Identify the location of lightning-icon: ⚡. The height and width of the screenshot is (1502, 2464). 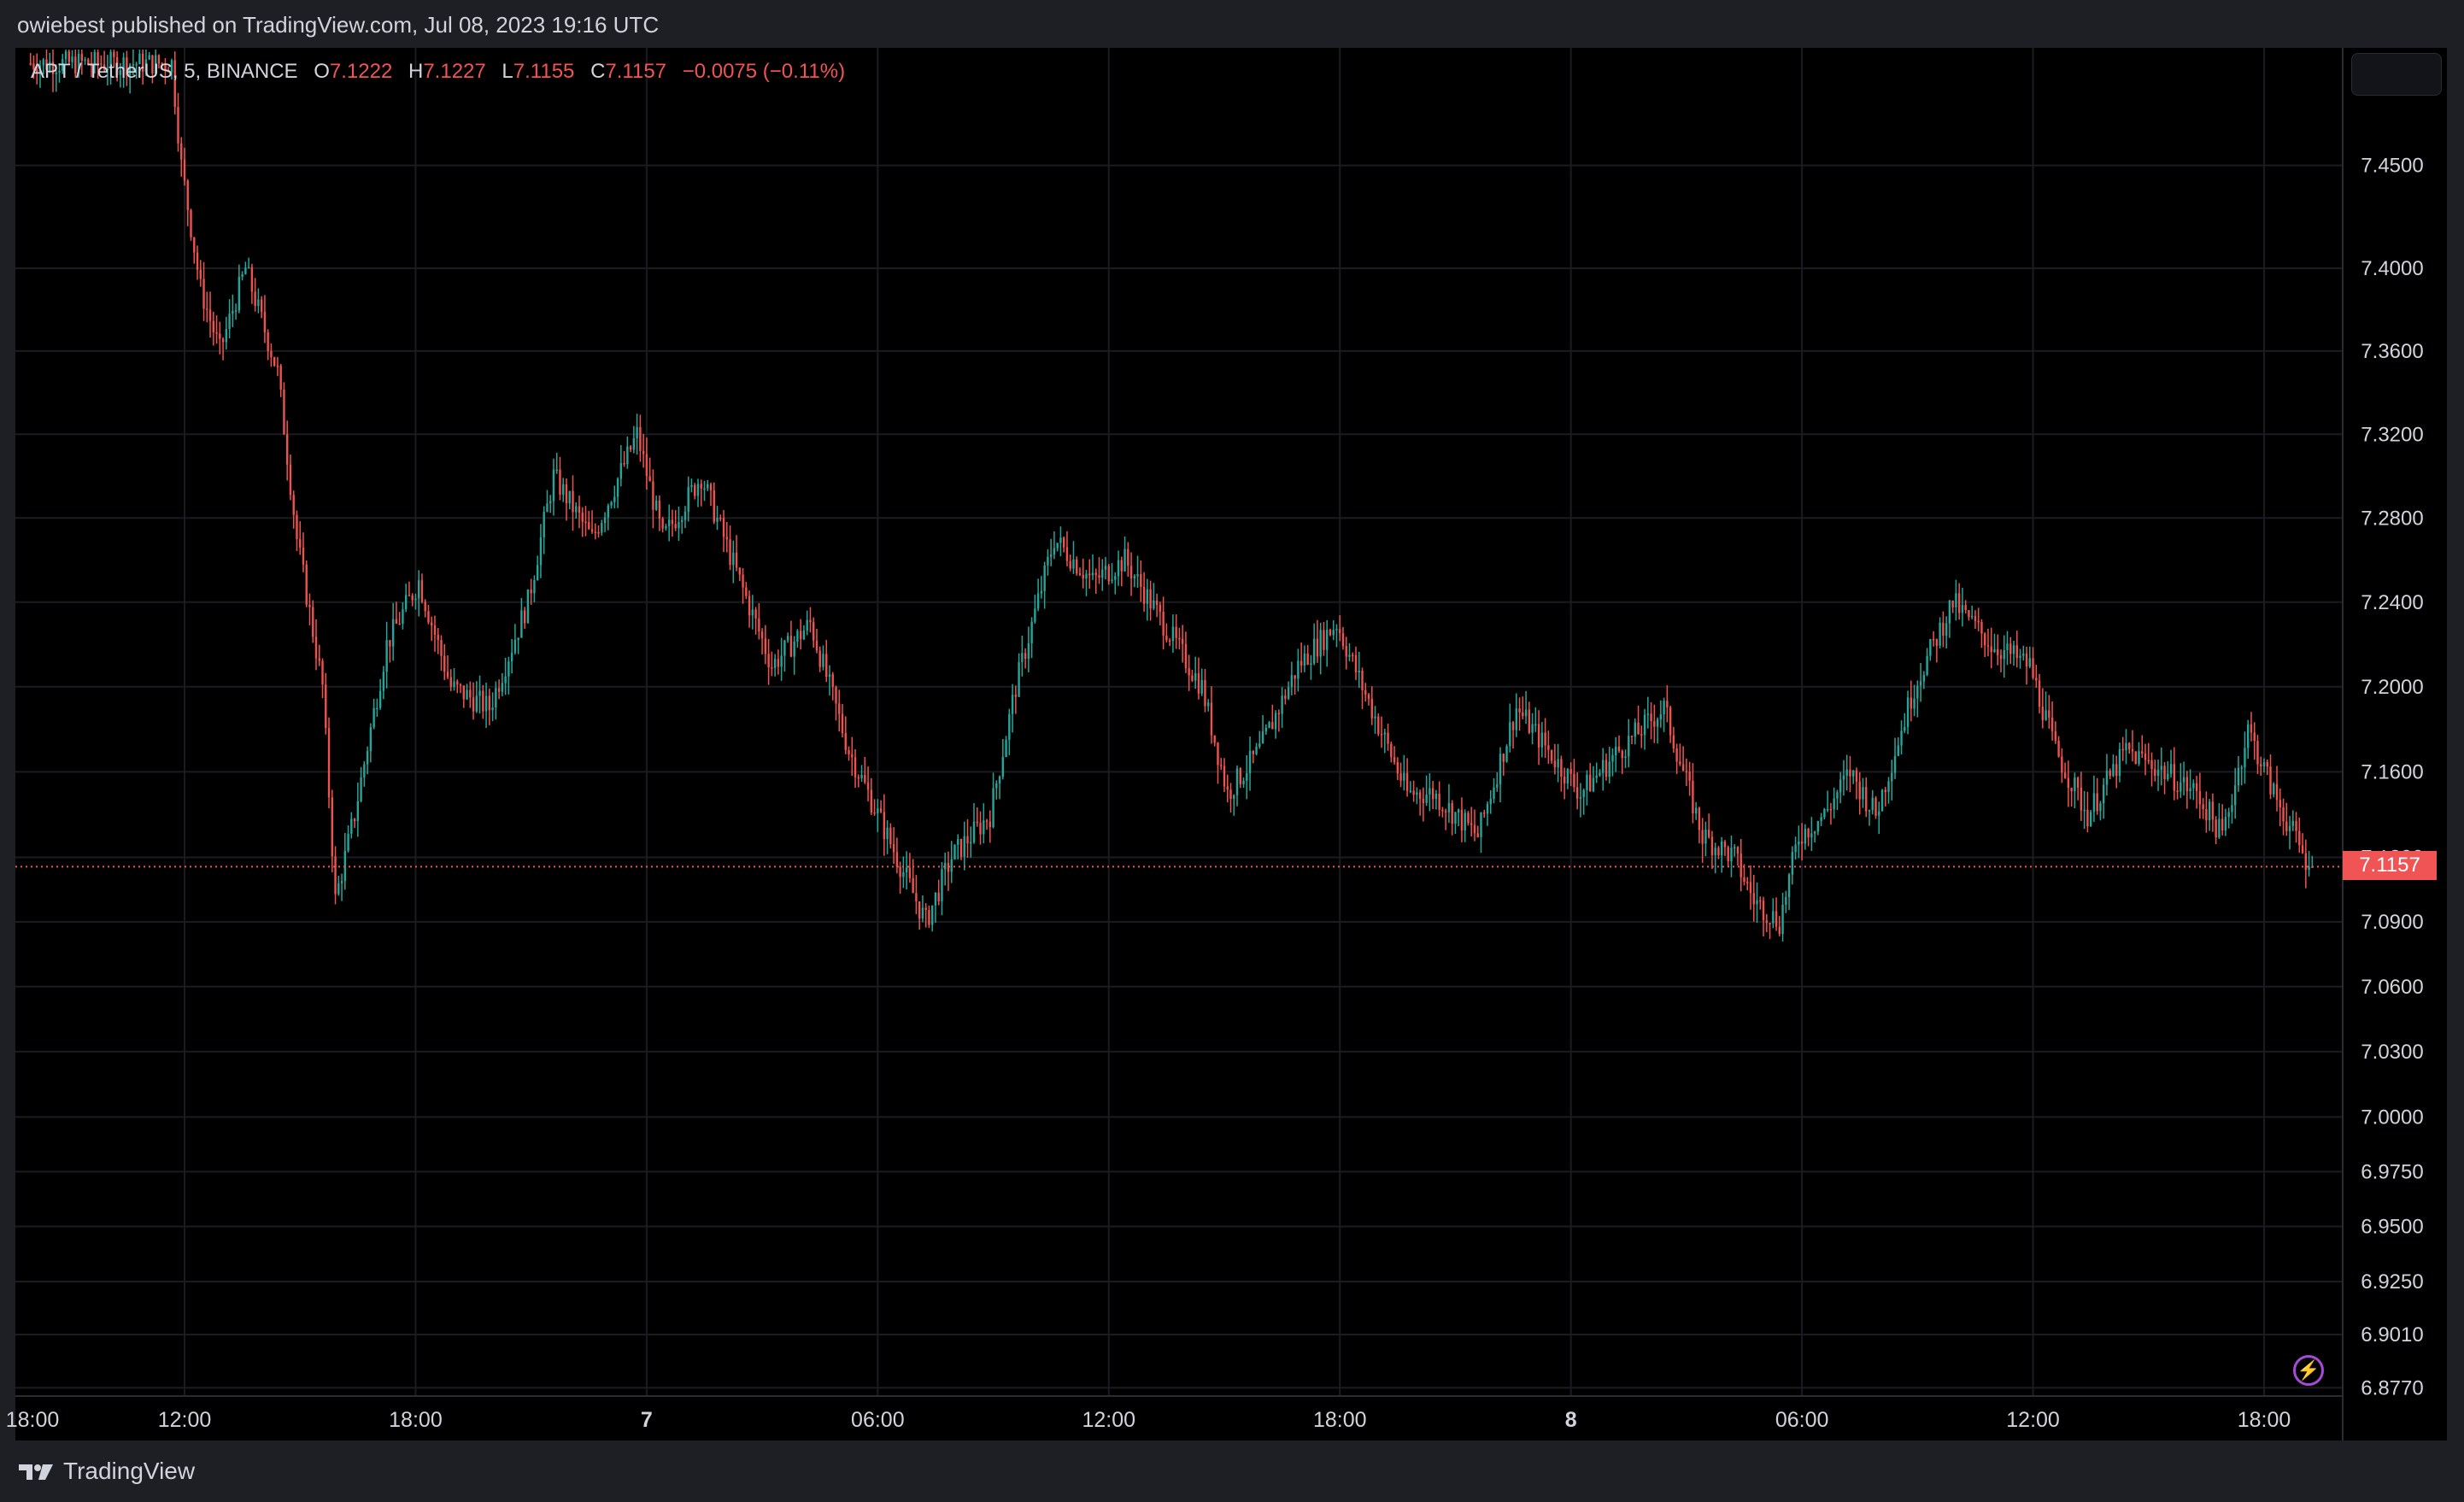
(2308, 1370).